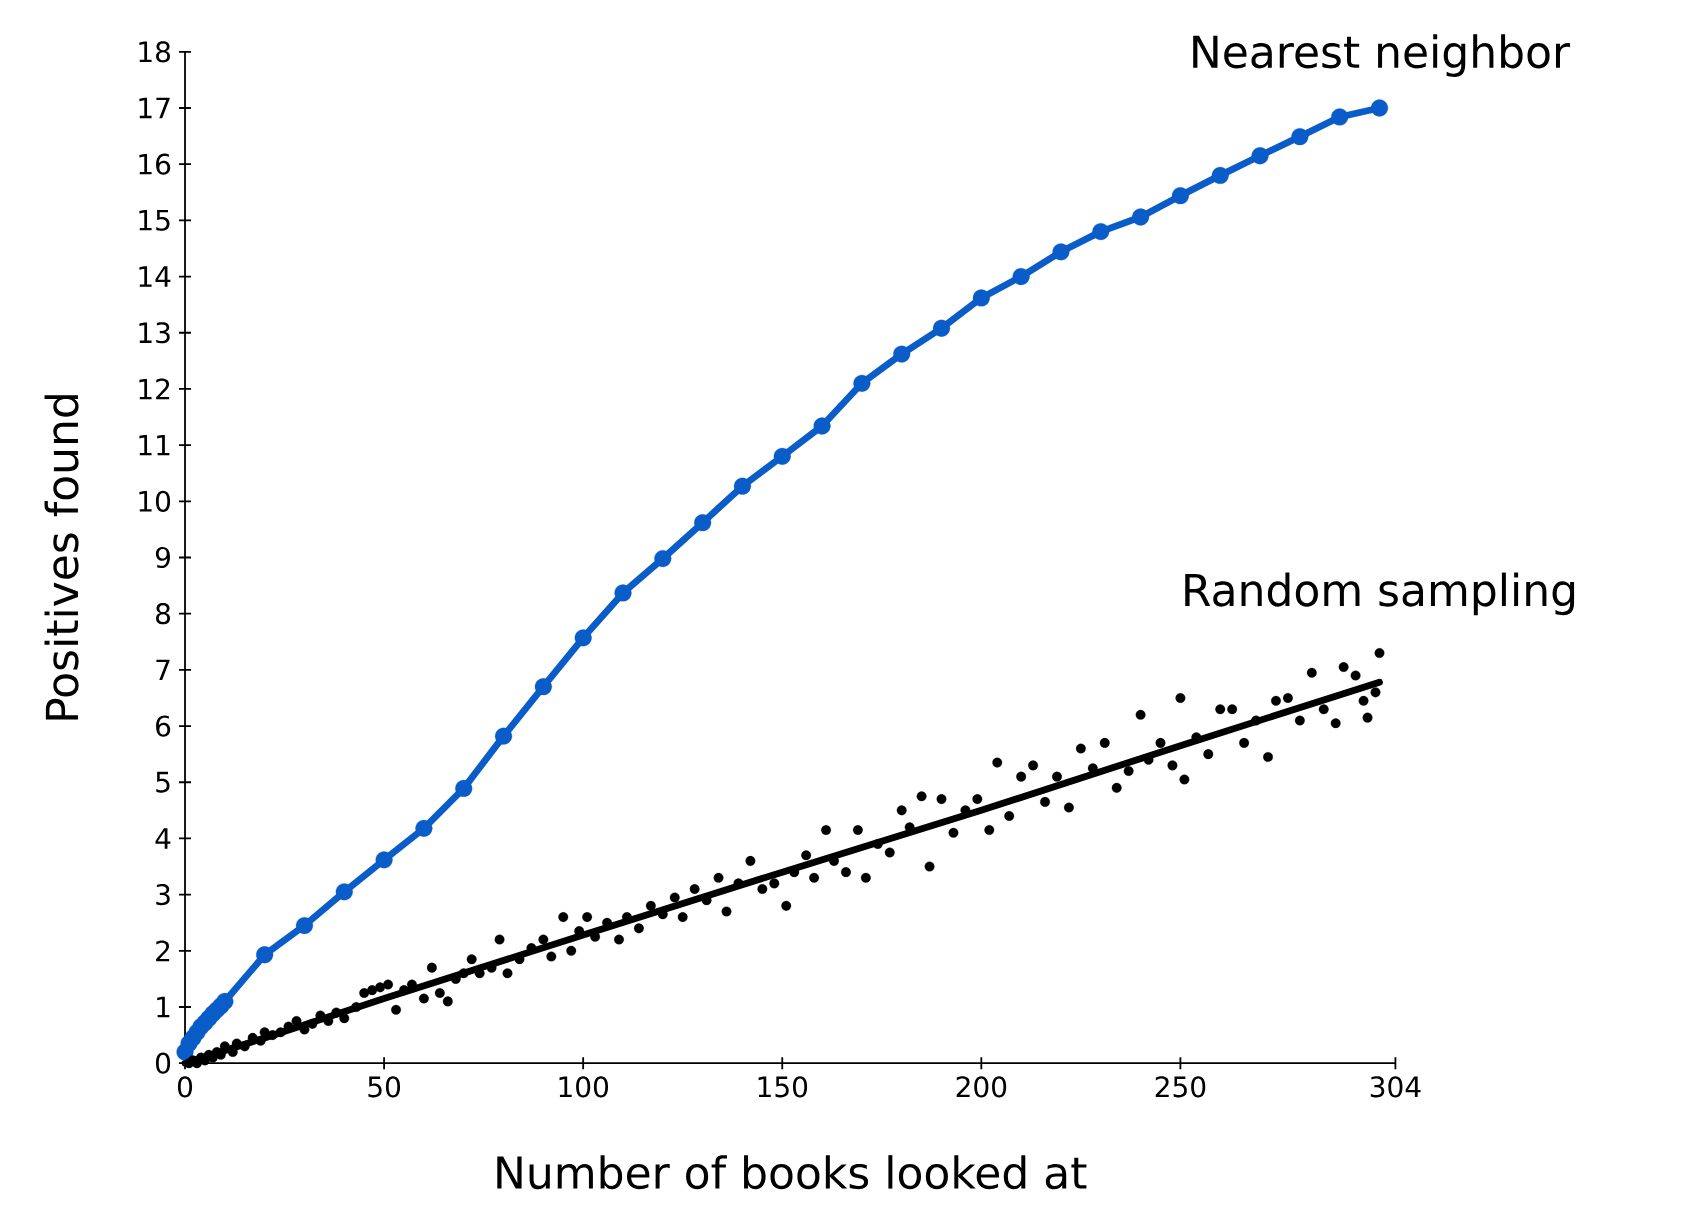 The image size is (1687, 1215). Describe the element at coordinates (1395, 1087) in the screenshot. I see `x-tick-label: 304` at that location.